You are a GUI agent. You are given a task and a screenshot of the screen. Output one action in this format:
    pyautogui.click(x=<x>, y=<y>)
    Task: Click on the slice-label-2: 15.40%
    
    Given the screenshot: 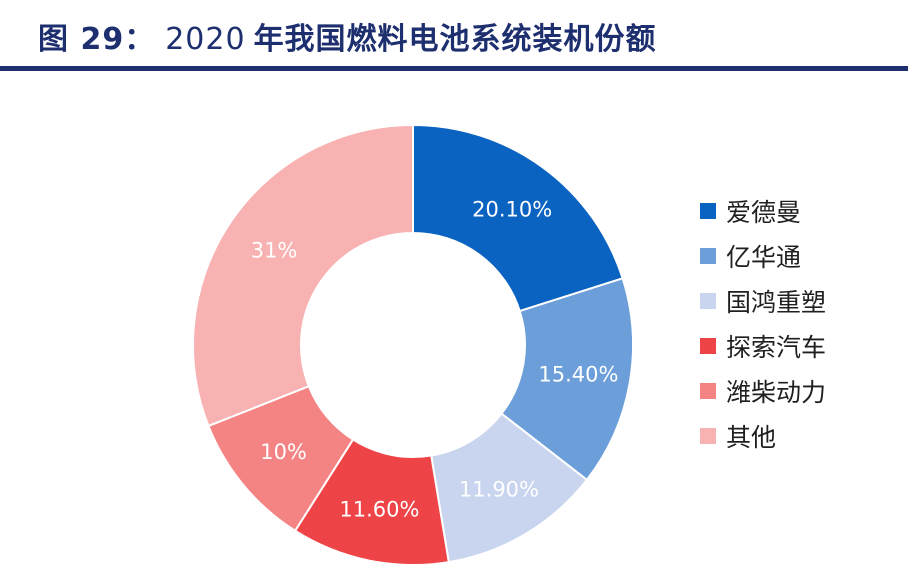 What is the action you would take?
    pyautogui.click(x=578, y=374)
    